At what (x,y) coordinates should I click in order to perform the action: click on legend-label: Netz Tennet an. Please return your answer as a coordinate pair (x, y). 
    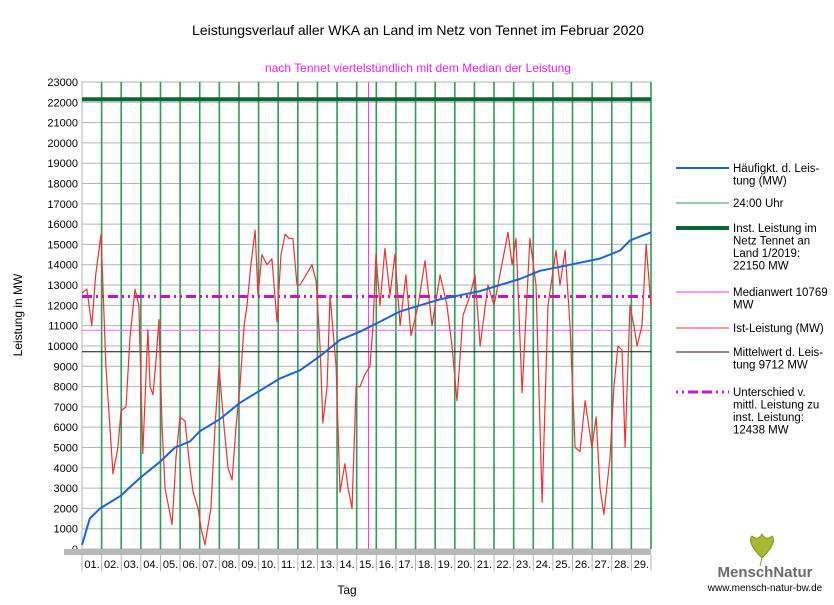
    Looking at the image, I should click on (771, 242).